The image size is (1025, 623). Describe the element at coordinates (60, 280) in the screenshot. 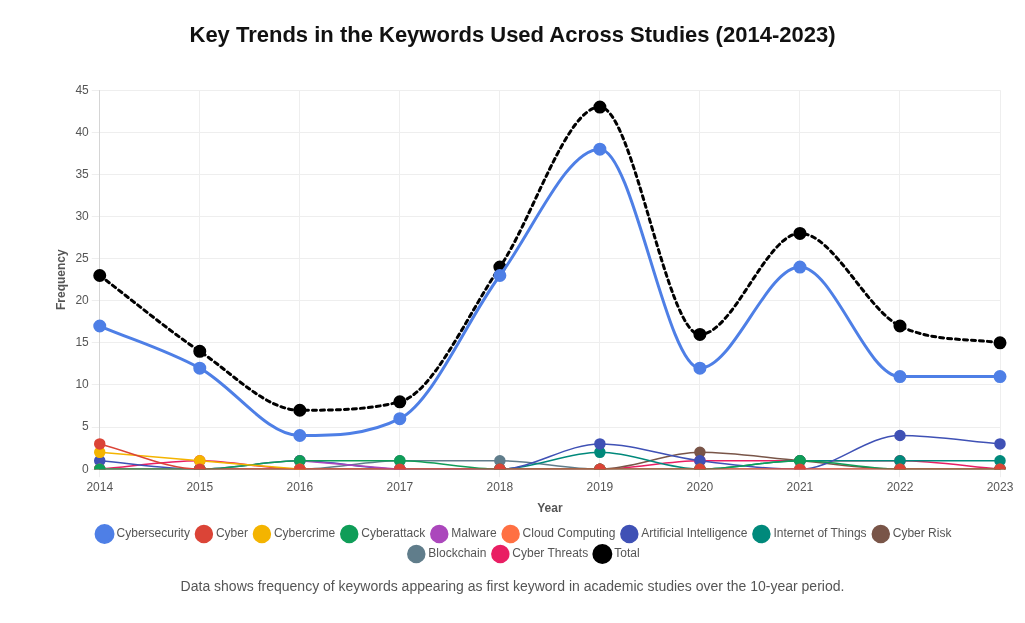

I see `y-axis-title: Frequency` at that location.